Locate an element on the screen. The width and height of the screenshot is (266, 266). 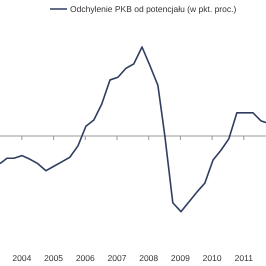
x-tick-label: 2005 is located at coordinates (54, 258).